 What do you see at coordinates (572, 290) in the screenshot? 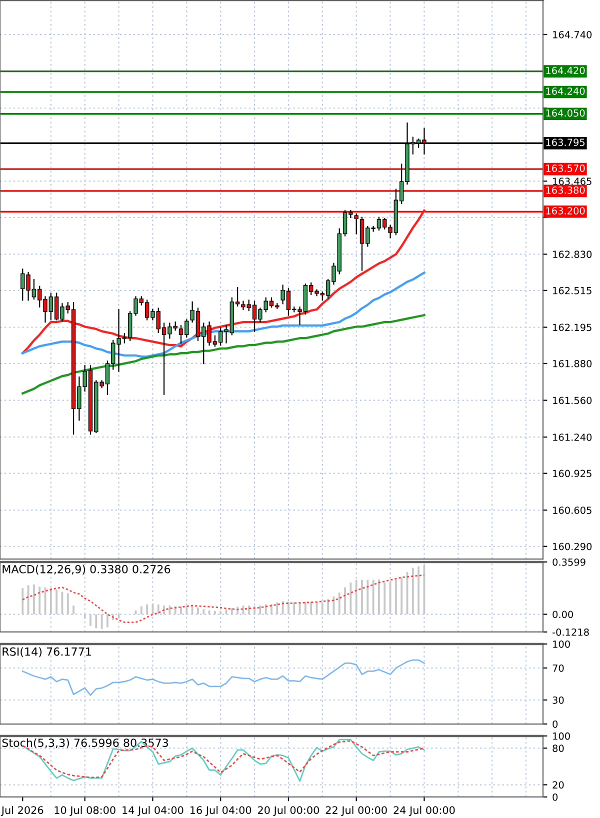
I see `y-tick-label: 162.515` at bounding box center [572, 290].